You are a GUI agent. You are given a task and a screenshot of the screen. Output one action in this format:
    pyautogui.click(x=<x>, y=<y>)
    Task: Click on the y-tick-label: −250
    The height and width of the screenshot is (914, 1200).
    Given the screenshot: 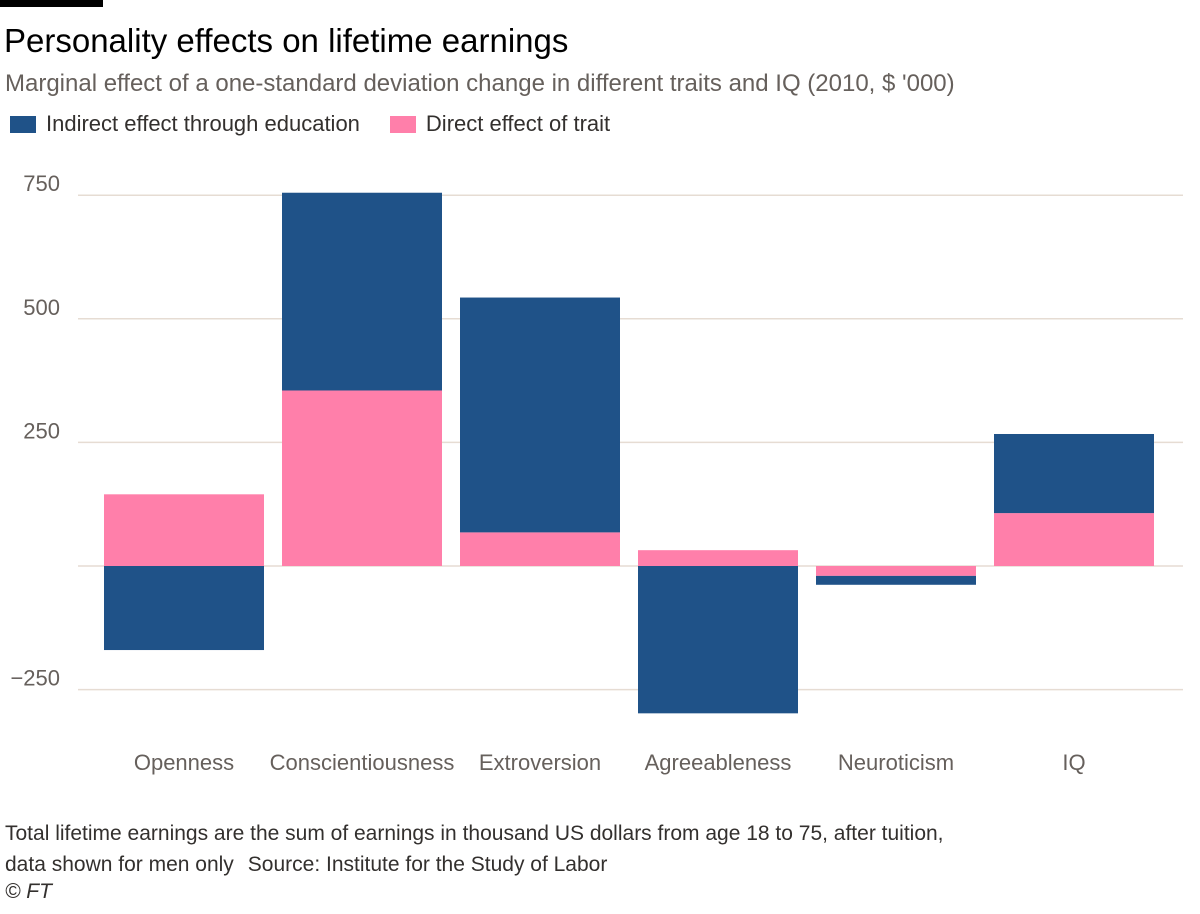 What is the action you would take?
    pyautogui.click(x=35, y=678)
    